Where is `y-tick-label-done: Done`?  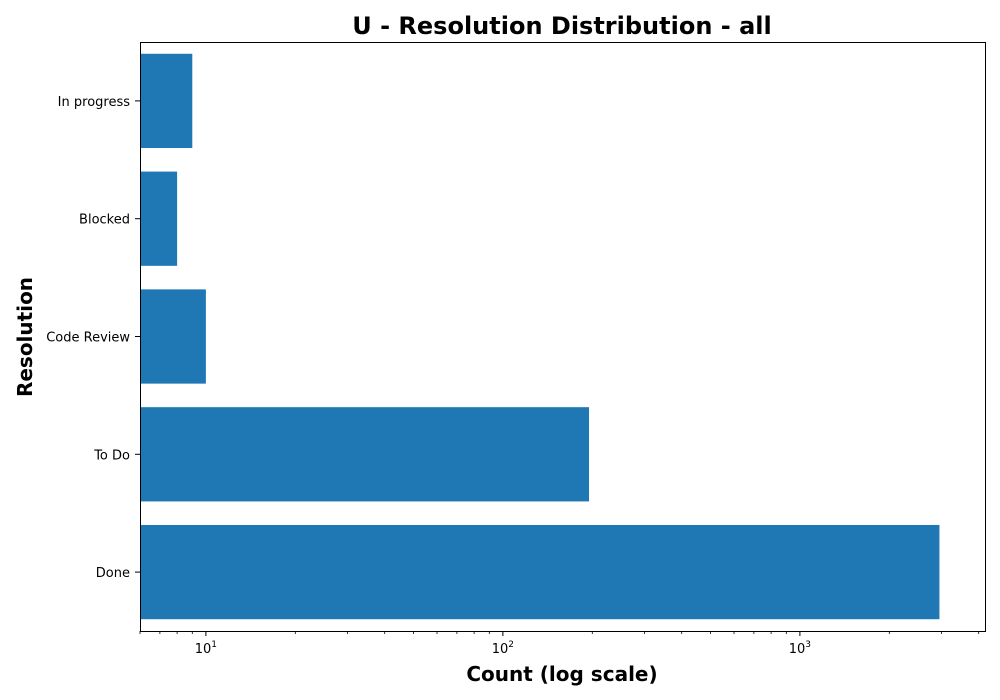 y-tick-label-done: Done is located at coordinates (113, 573).